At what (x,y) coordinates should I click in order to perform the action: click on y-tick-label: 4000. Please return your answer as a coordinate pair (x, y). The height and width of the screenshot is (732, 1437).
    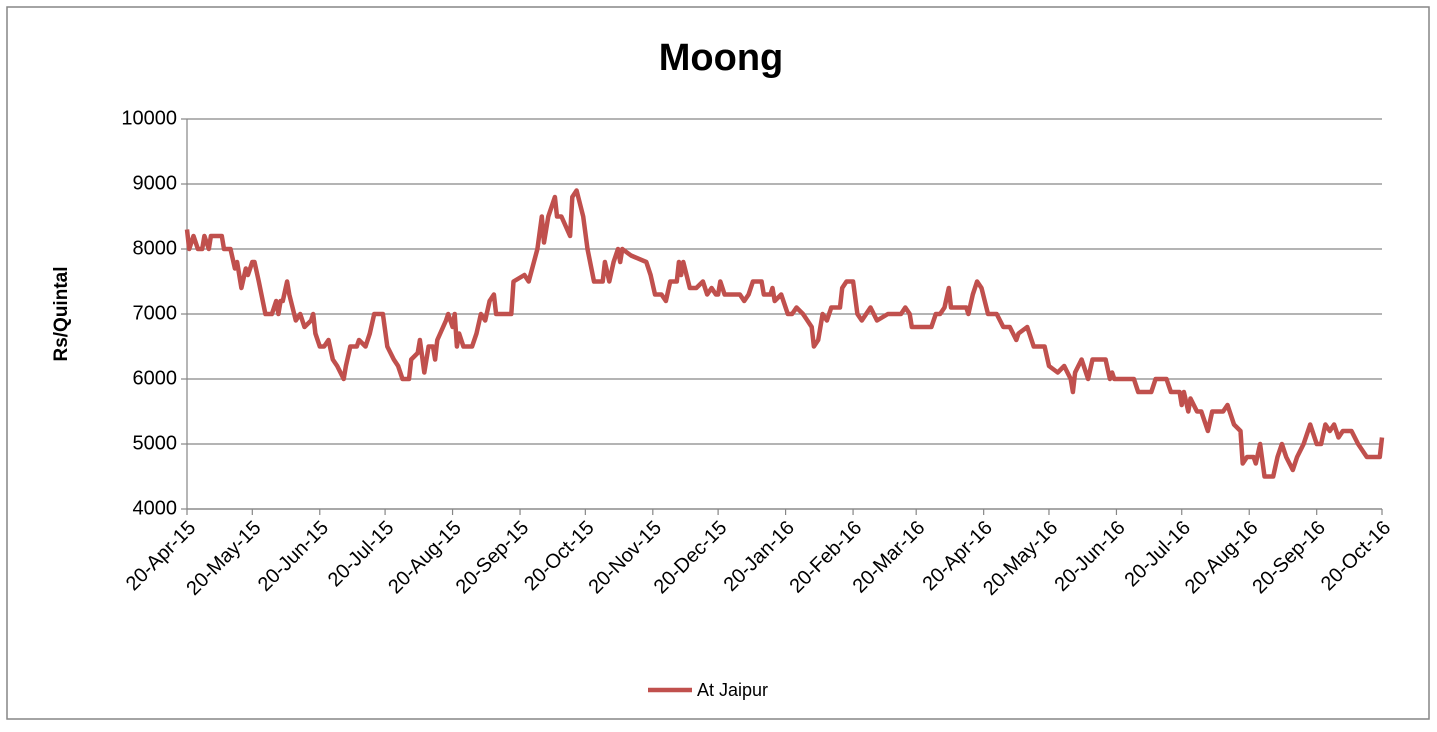
    Looking at the image, I should click on (155, 508).